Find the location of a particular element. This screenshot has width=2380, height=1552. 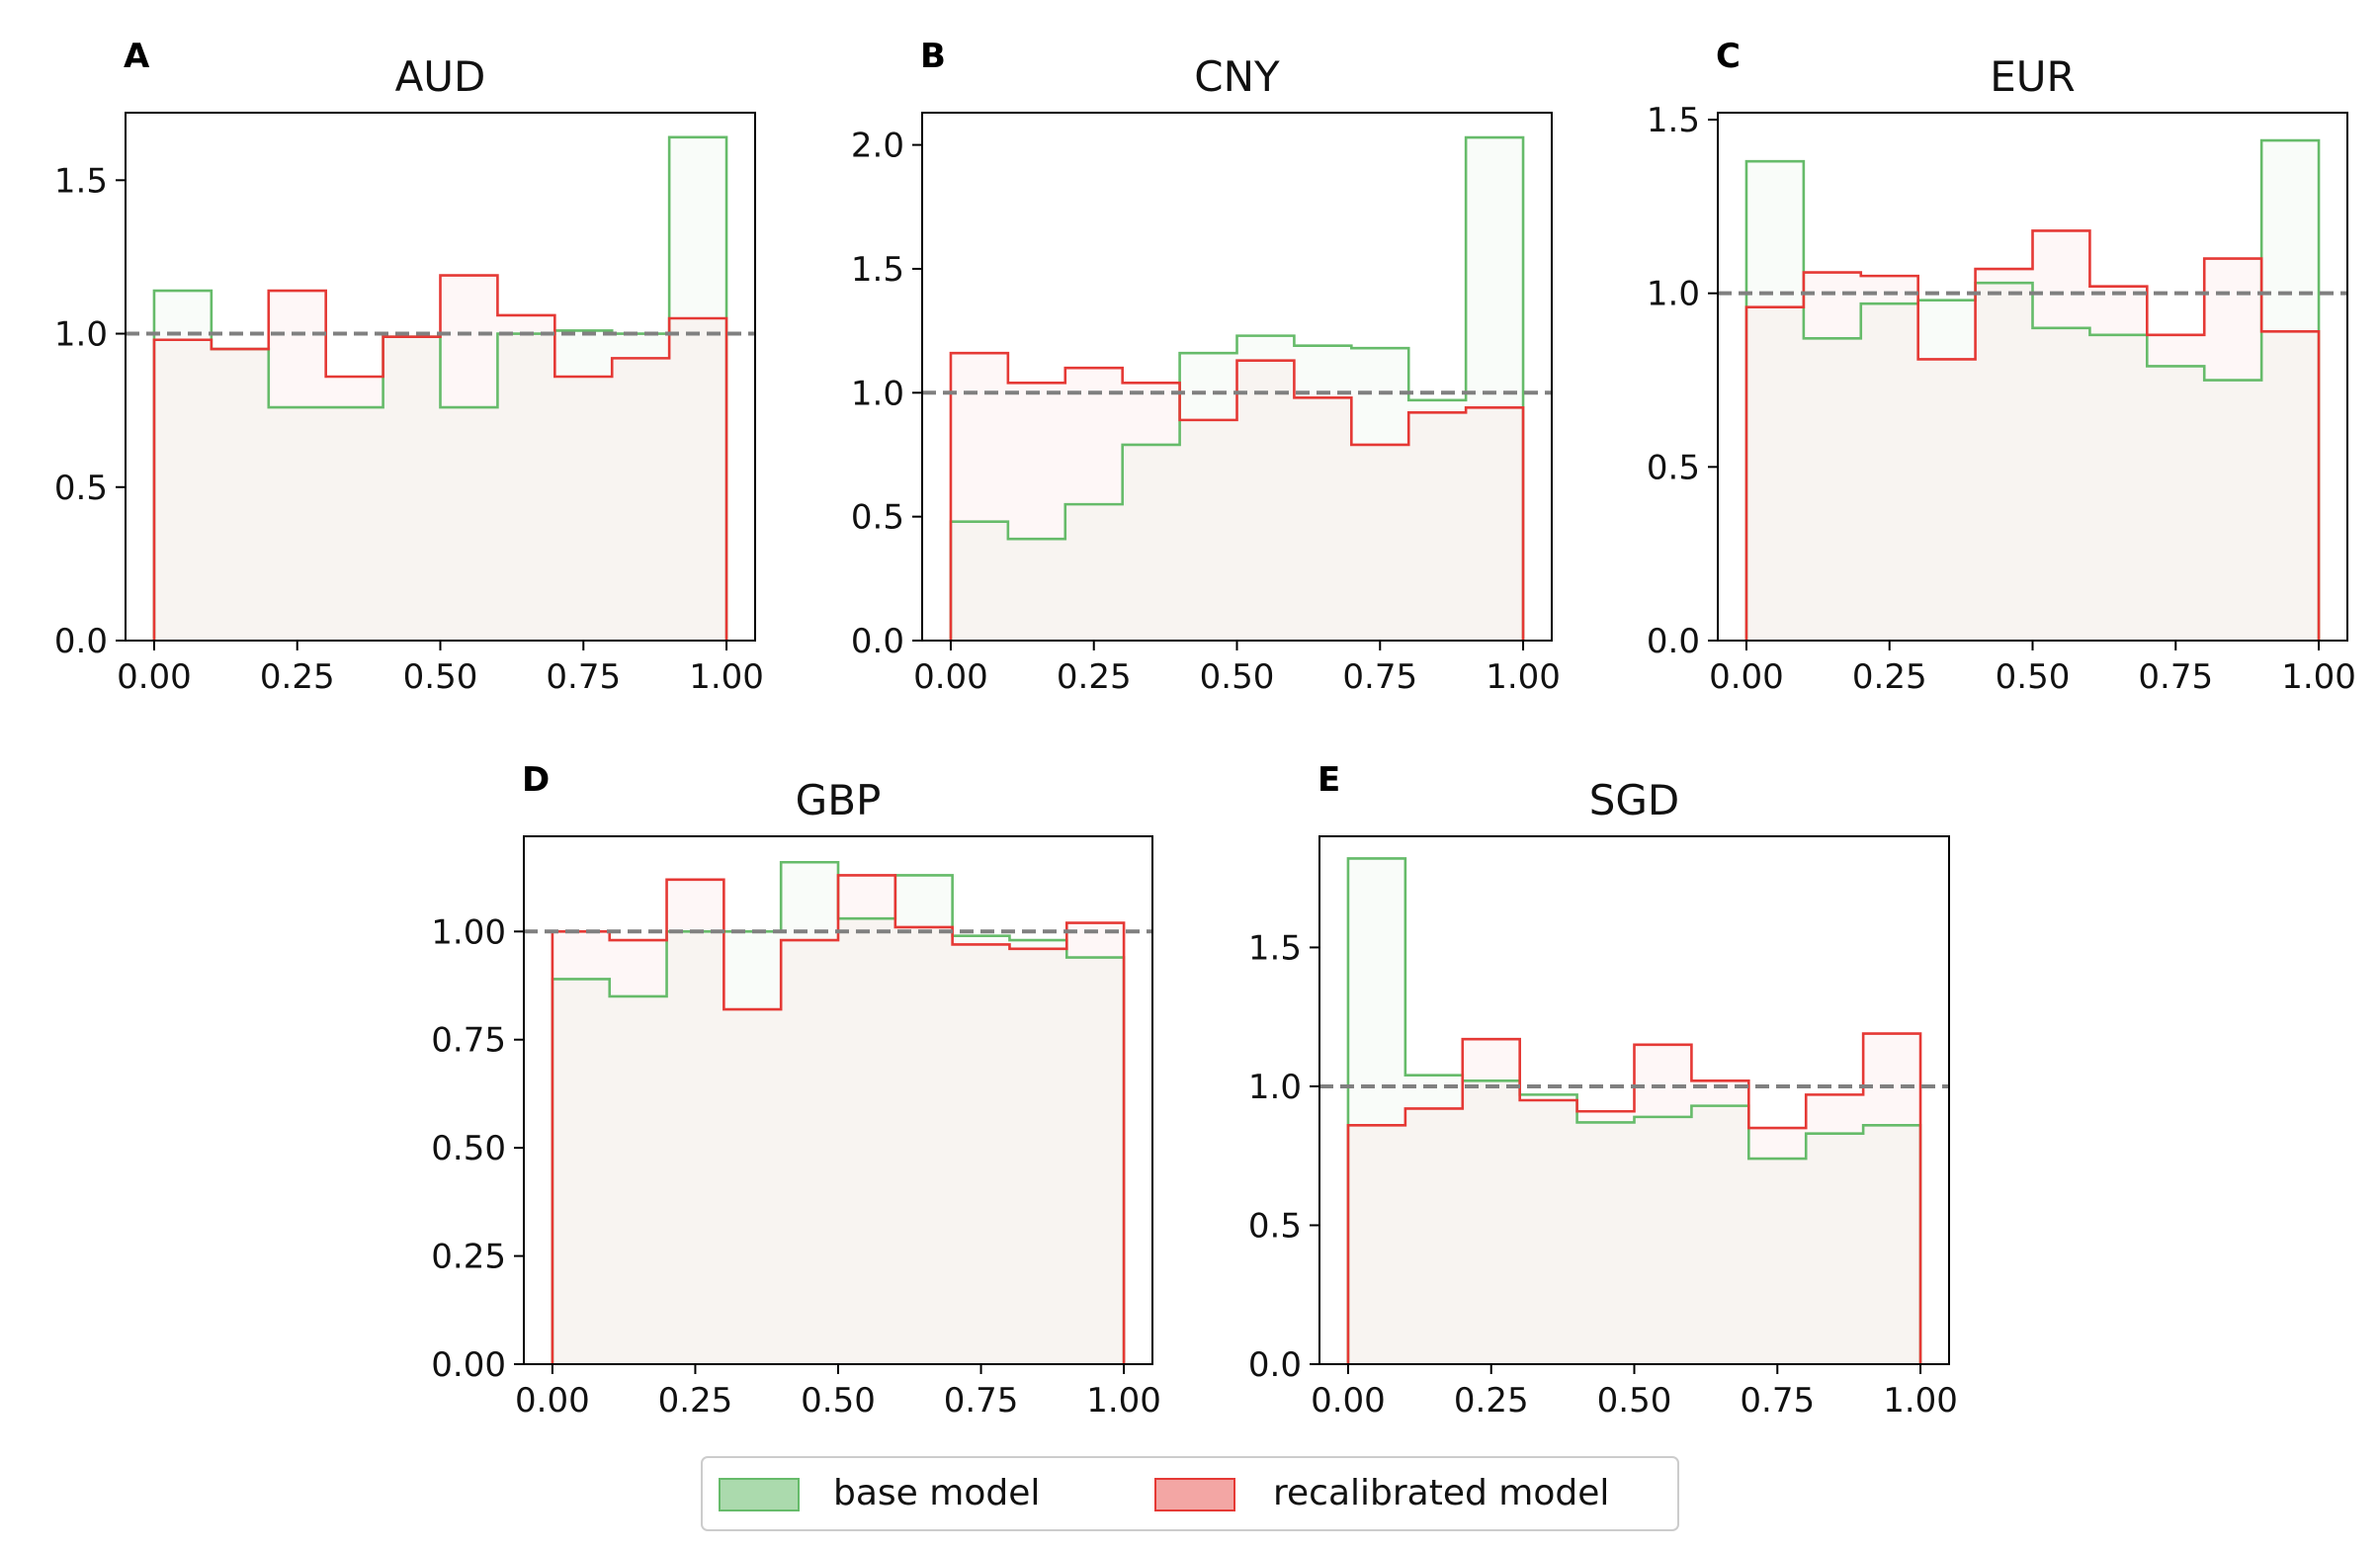

sgd-recalibrated-fill is located at coordinates (1634, 1198).